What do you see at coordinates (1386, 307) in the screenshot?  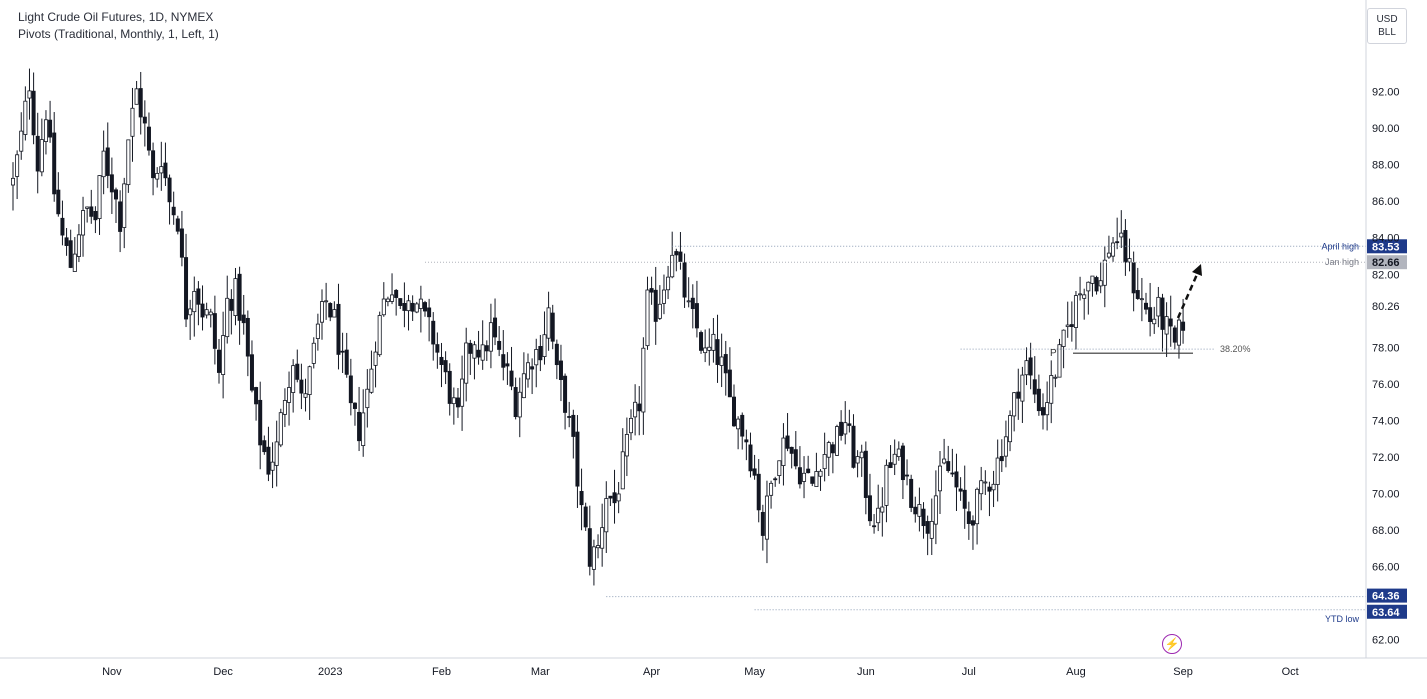 I see `y-tick-label: 80.26` at bounding box center [1386, 307].